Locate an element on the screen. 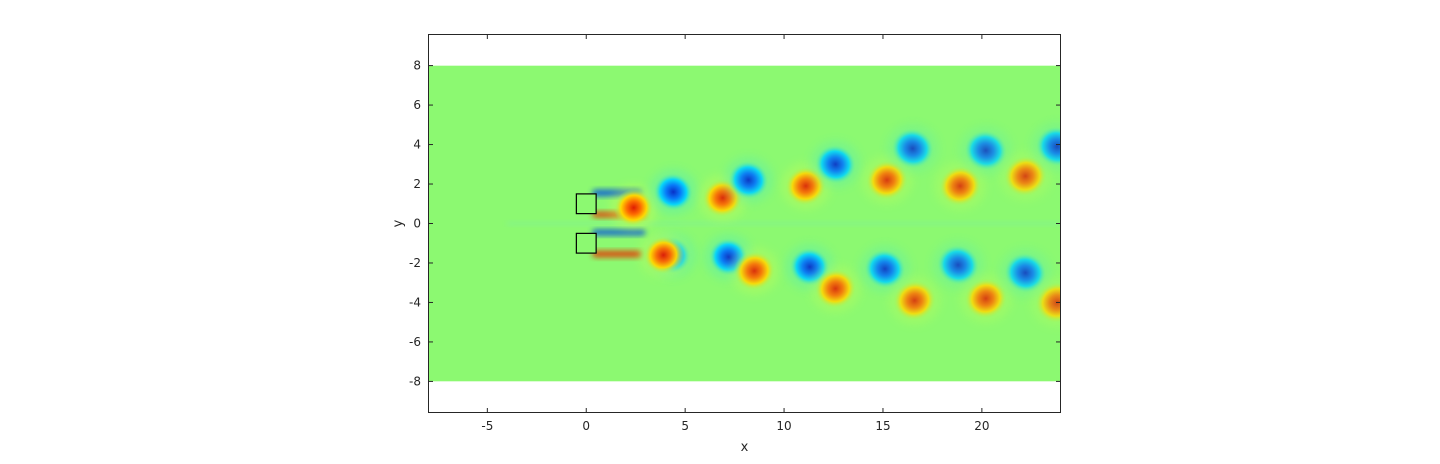 The image size is (1440, 464). x-tick-label: -5 is located at coordinates (487, 426).